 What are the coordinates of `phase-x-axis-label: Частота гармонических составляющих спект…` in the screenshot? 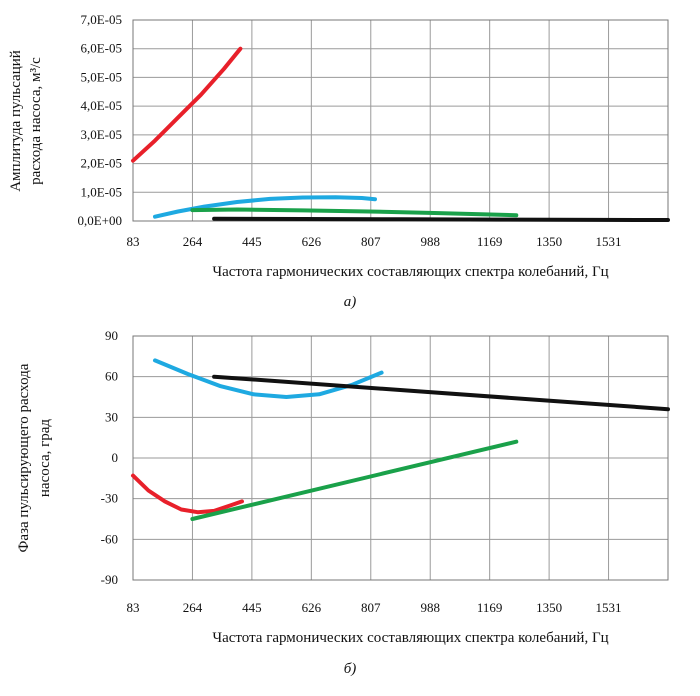 It's located at (410, 638).